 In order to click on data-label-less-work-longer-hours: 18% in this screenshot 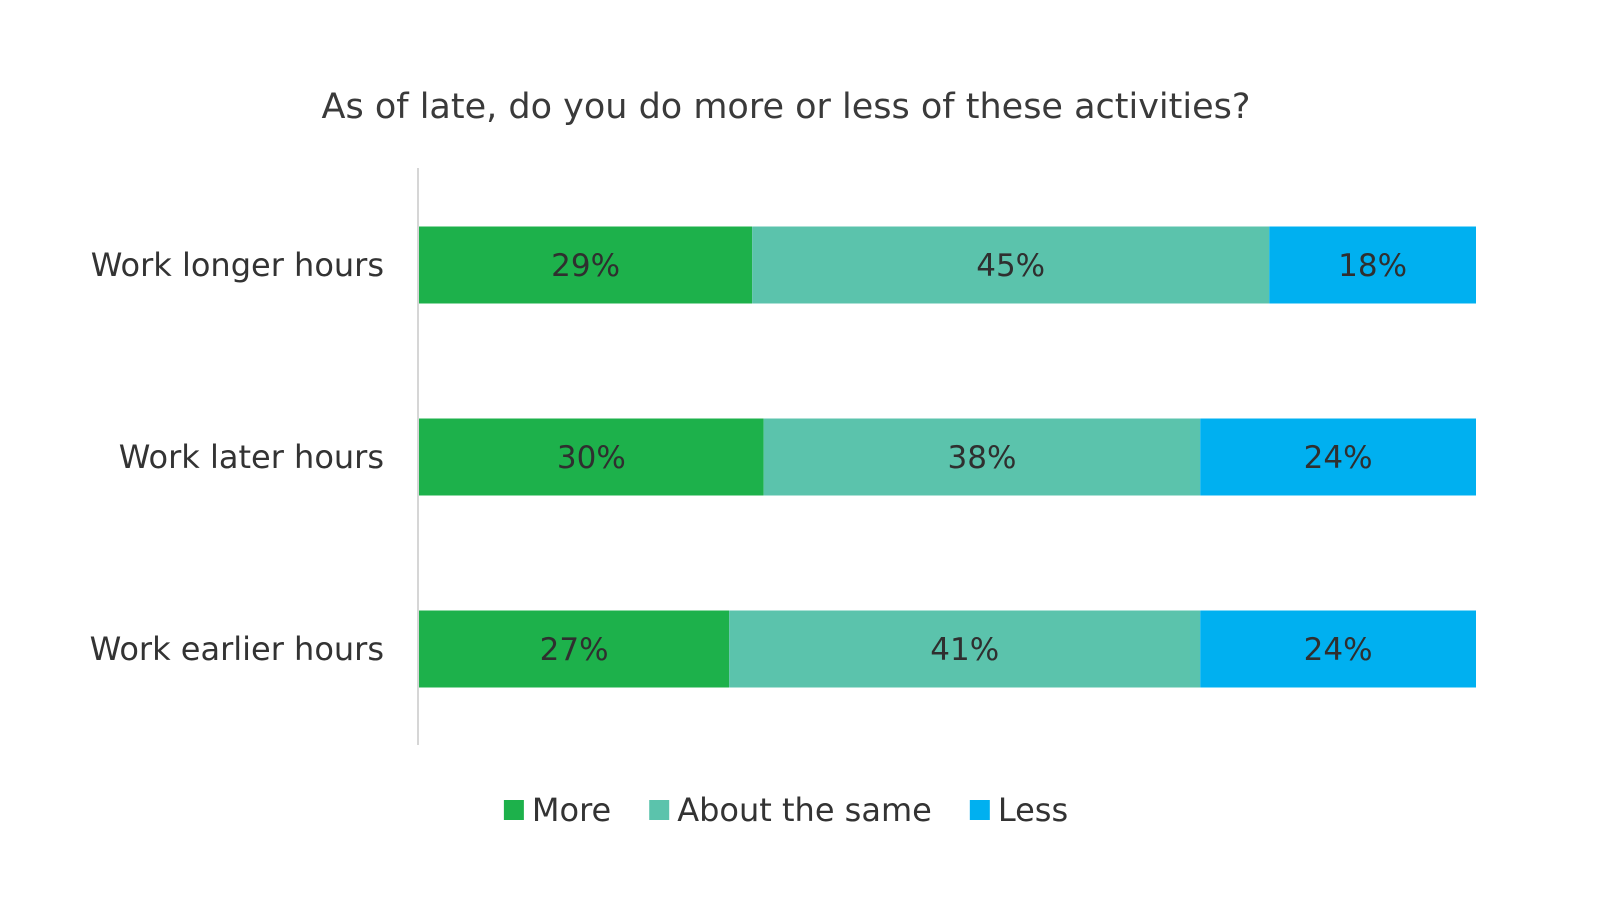, I will do `click(1372, 266)`.